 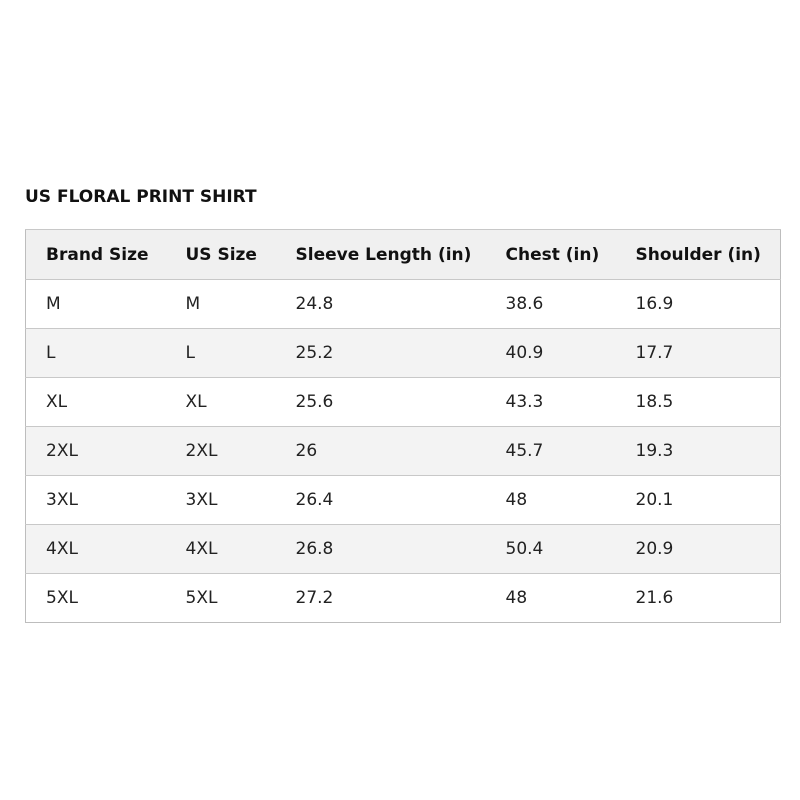 I want to click on column-header: US Size, so click(x=220, y=254).